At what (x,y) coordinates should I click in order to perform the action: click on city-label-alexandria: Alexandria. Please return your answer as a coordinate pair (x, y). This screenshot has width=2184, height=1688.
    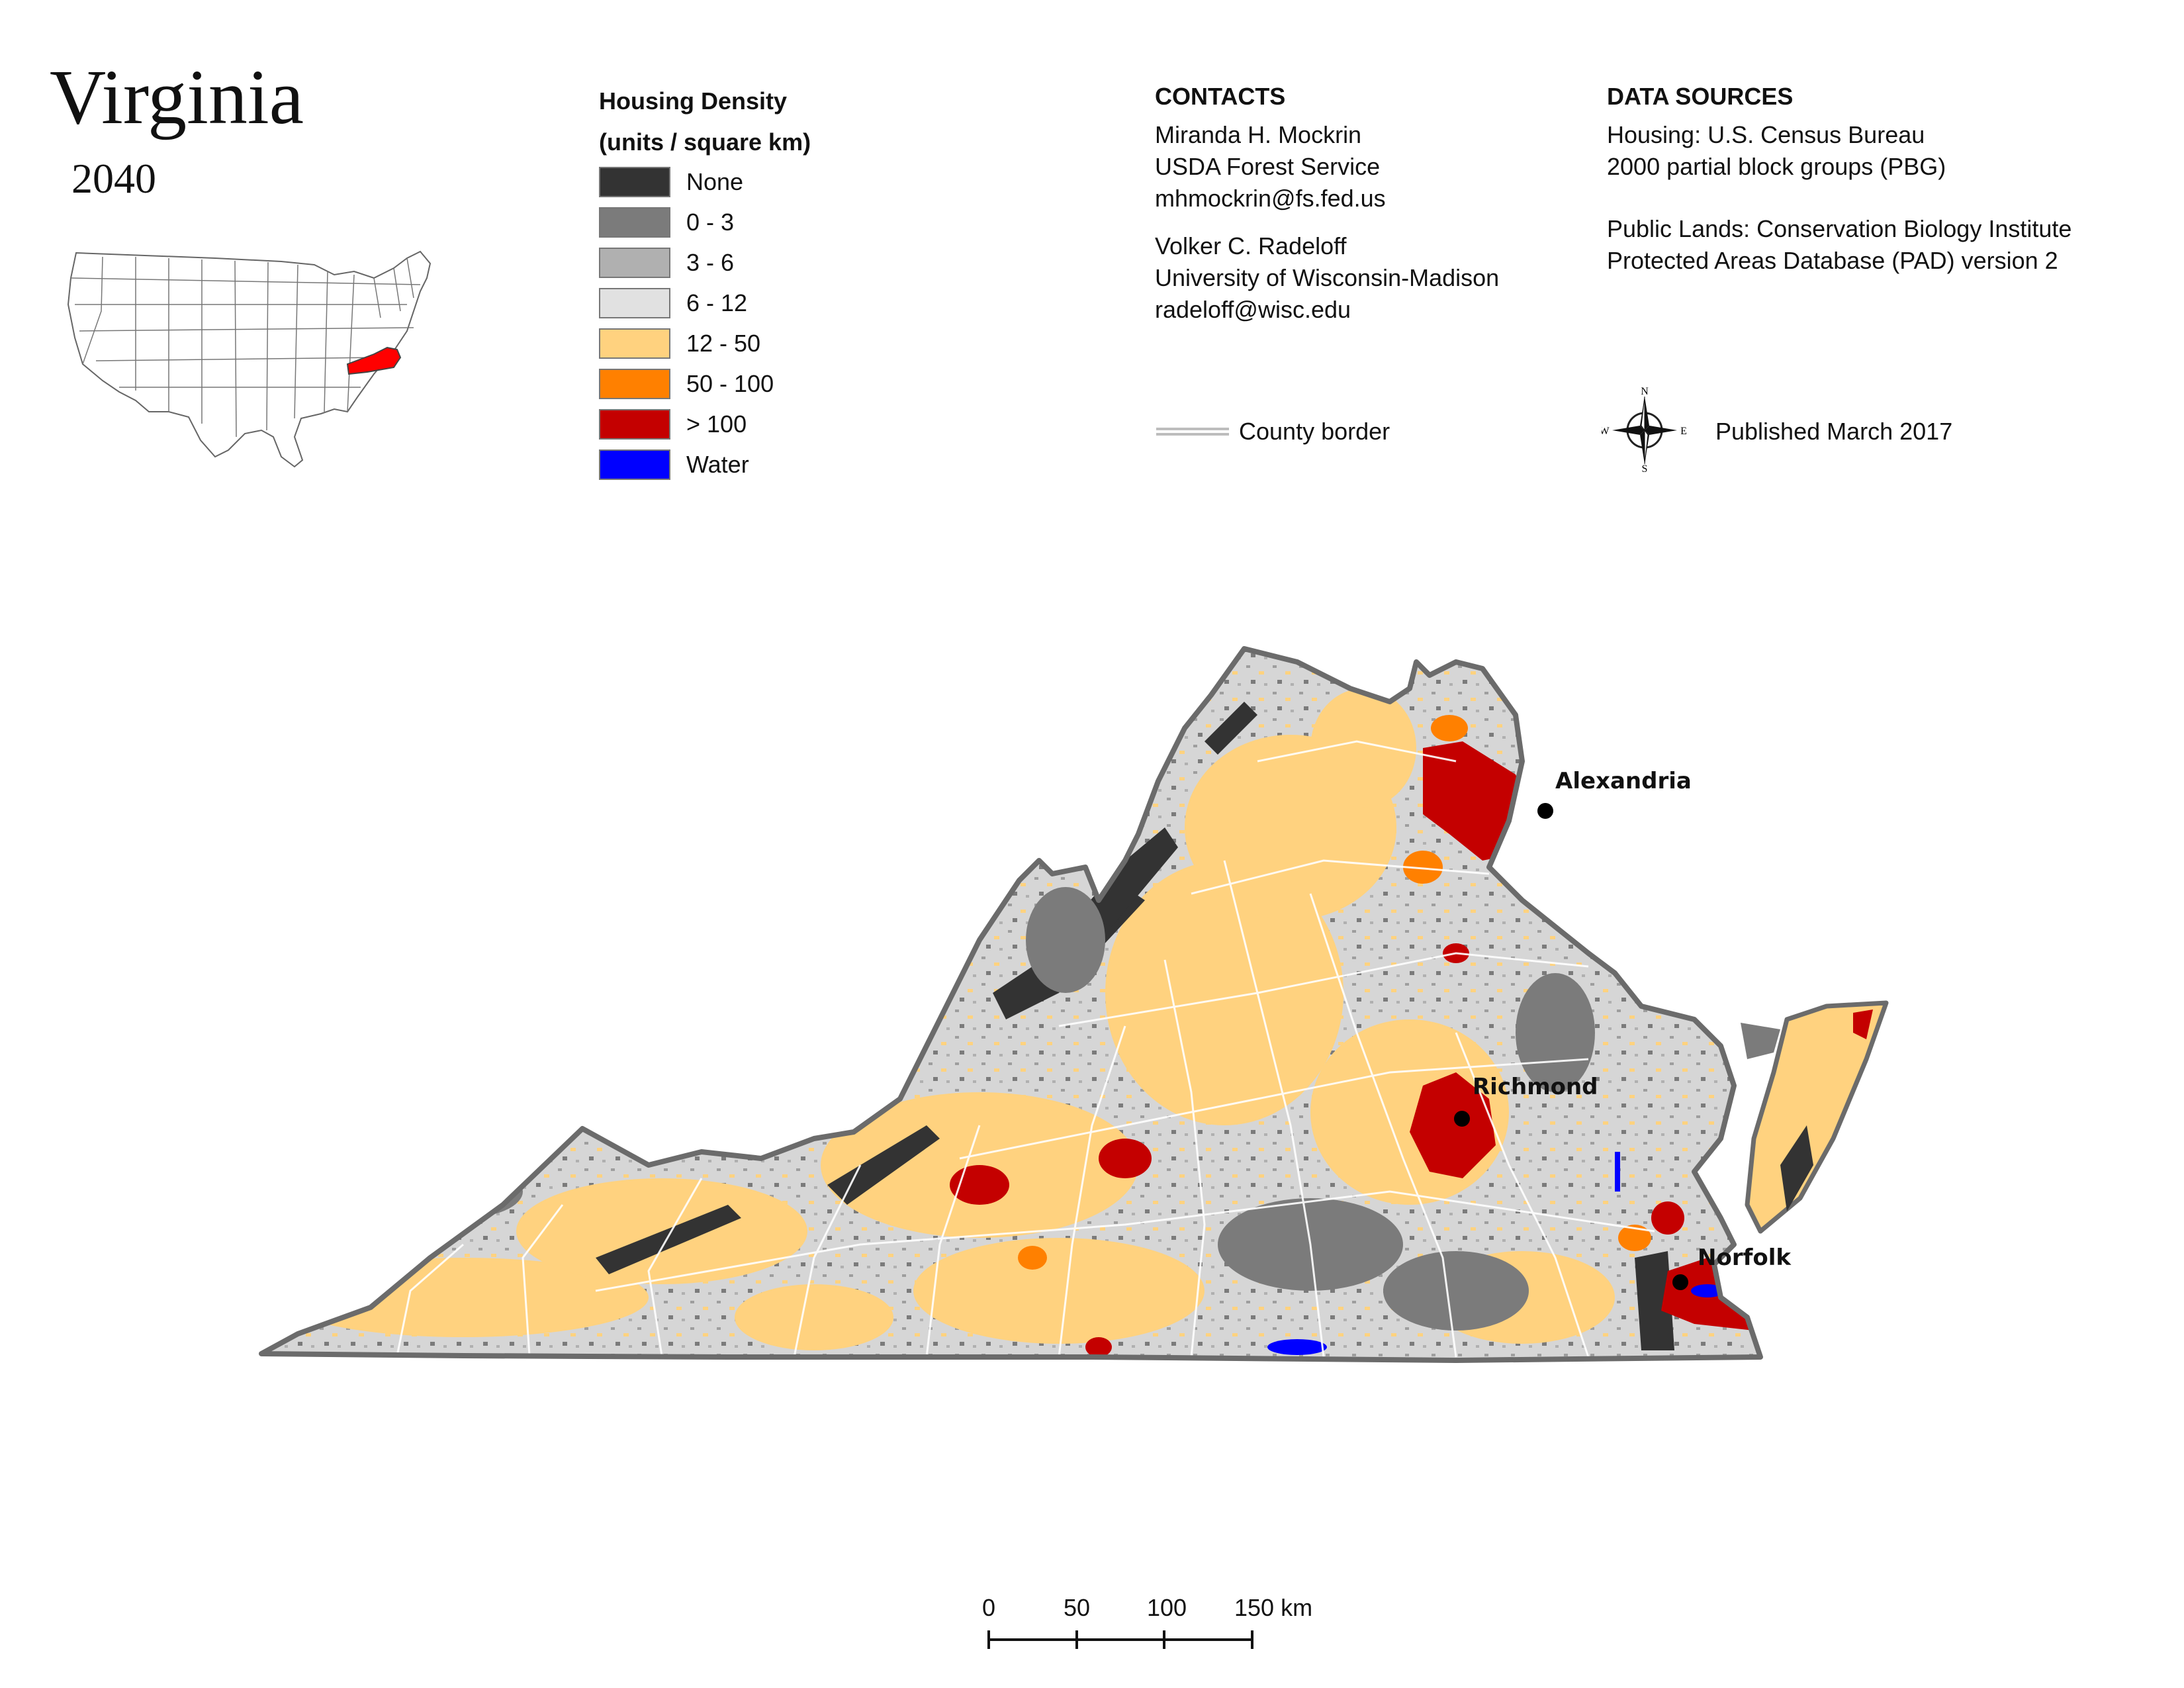
    Looking at the image, I should click on (1624, 781).